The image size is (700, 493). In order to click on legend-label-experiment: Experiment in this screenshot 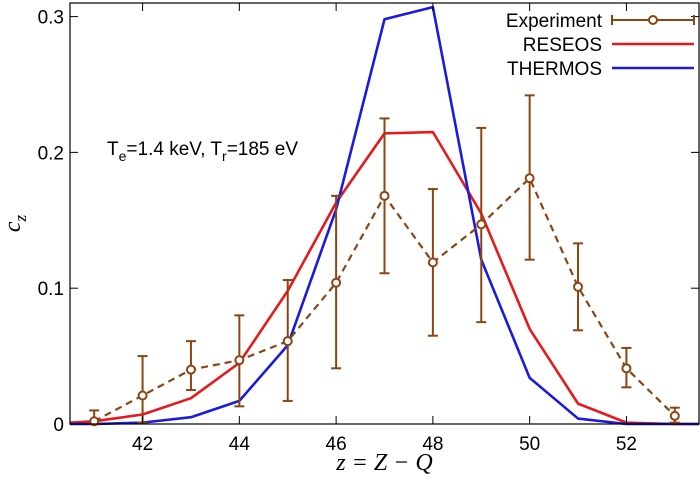, I will do `click(554, 21)`.